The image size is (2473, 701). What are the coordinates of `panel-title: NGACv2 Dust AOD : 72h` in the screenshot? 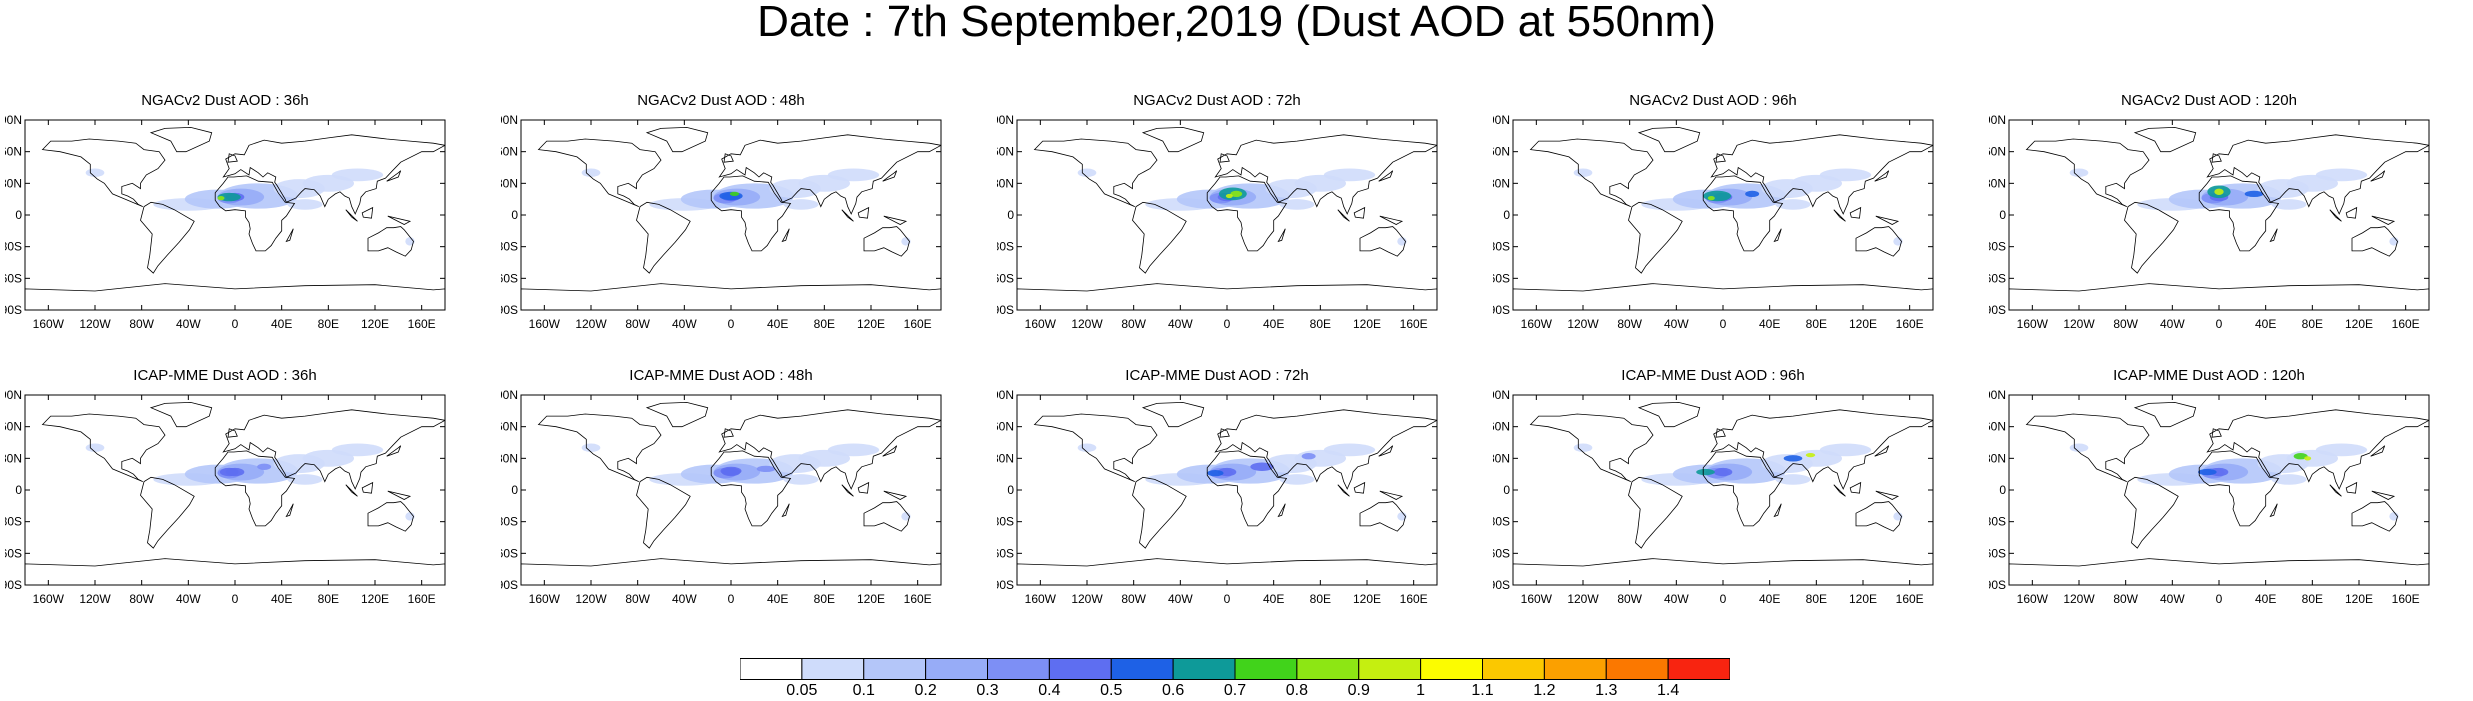 It's located at (1217, 100).